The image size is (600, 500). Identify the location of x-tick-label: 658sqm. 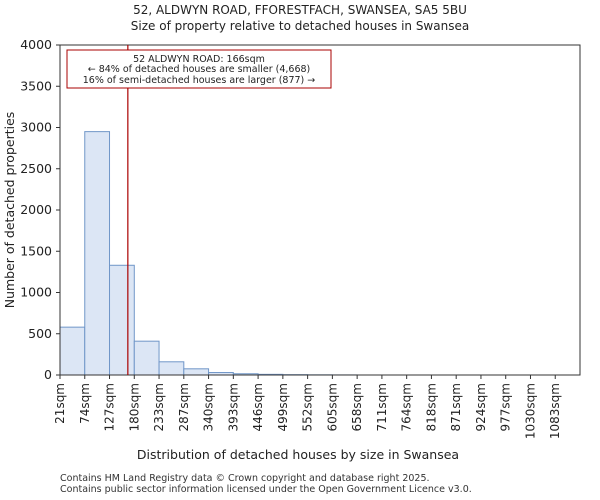
(357, 407).